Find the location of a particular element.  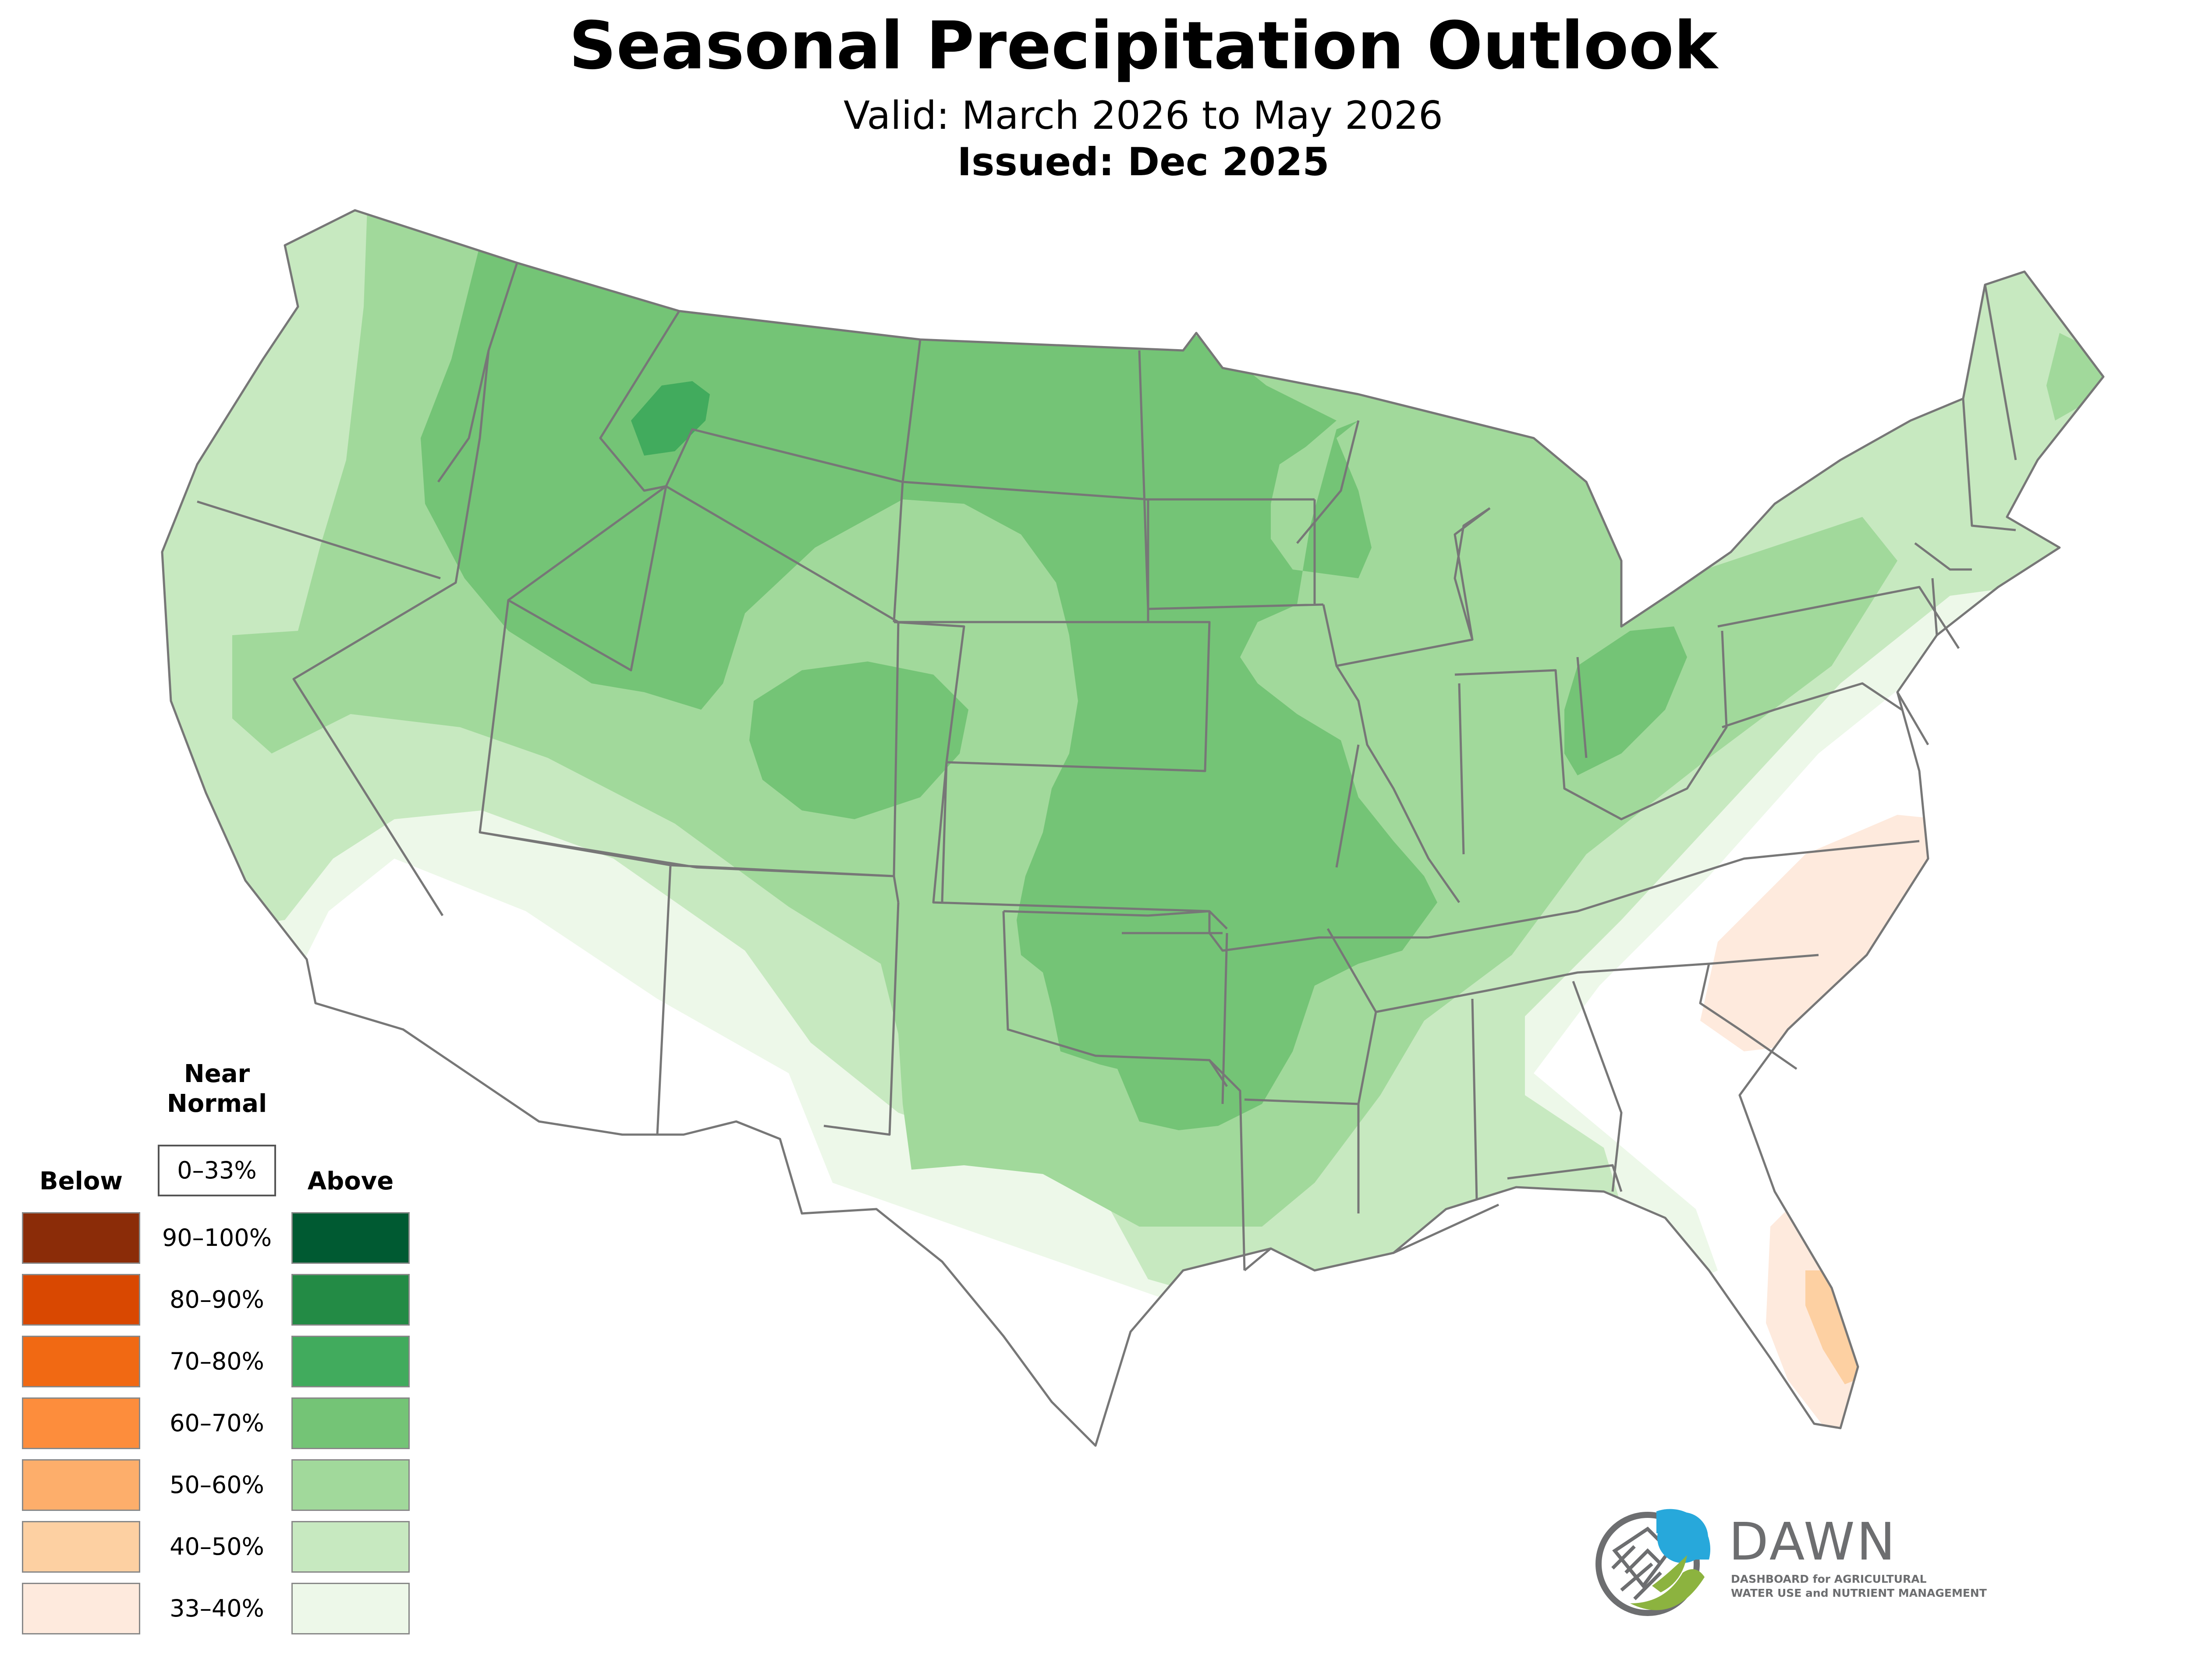

below-40-50-florida-region is located at coordinates (1836, 1327).